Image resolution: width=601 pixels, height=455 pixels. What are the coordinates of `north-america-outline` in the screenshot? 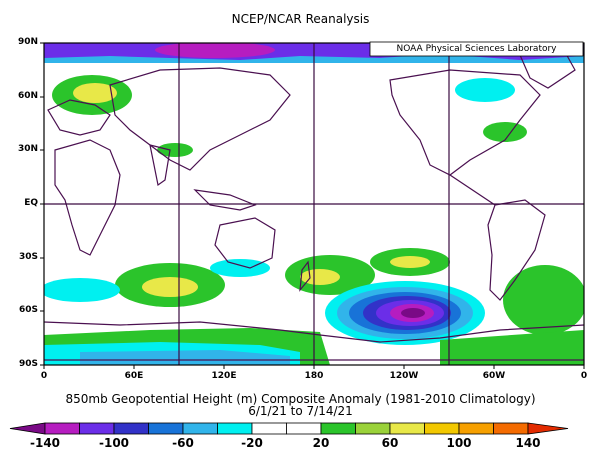 It's located at (465, 122).